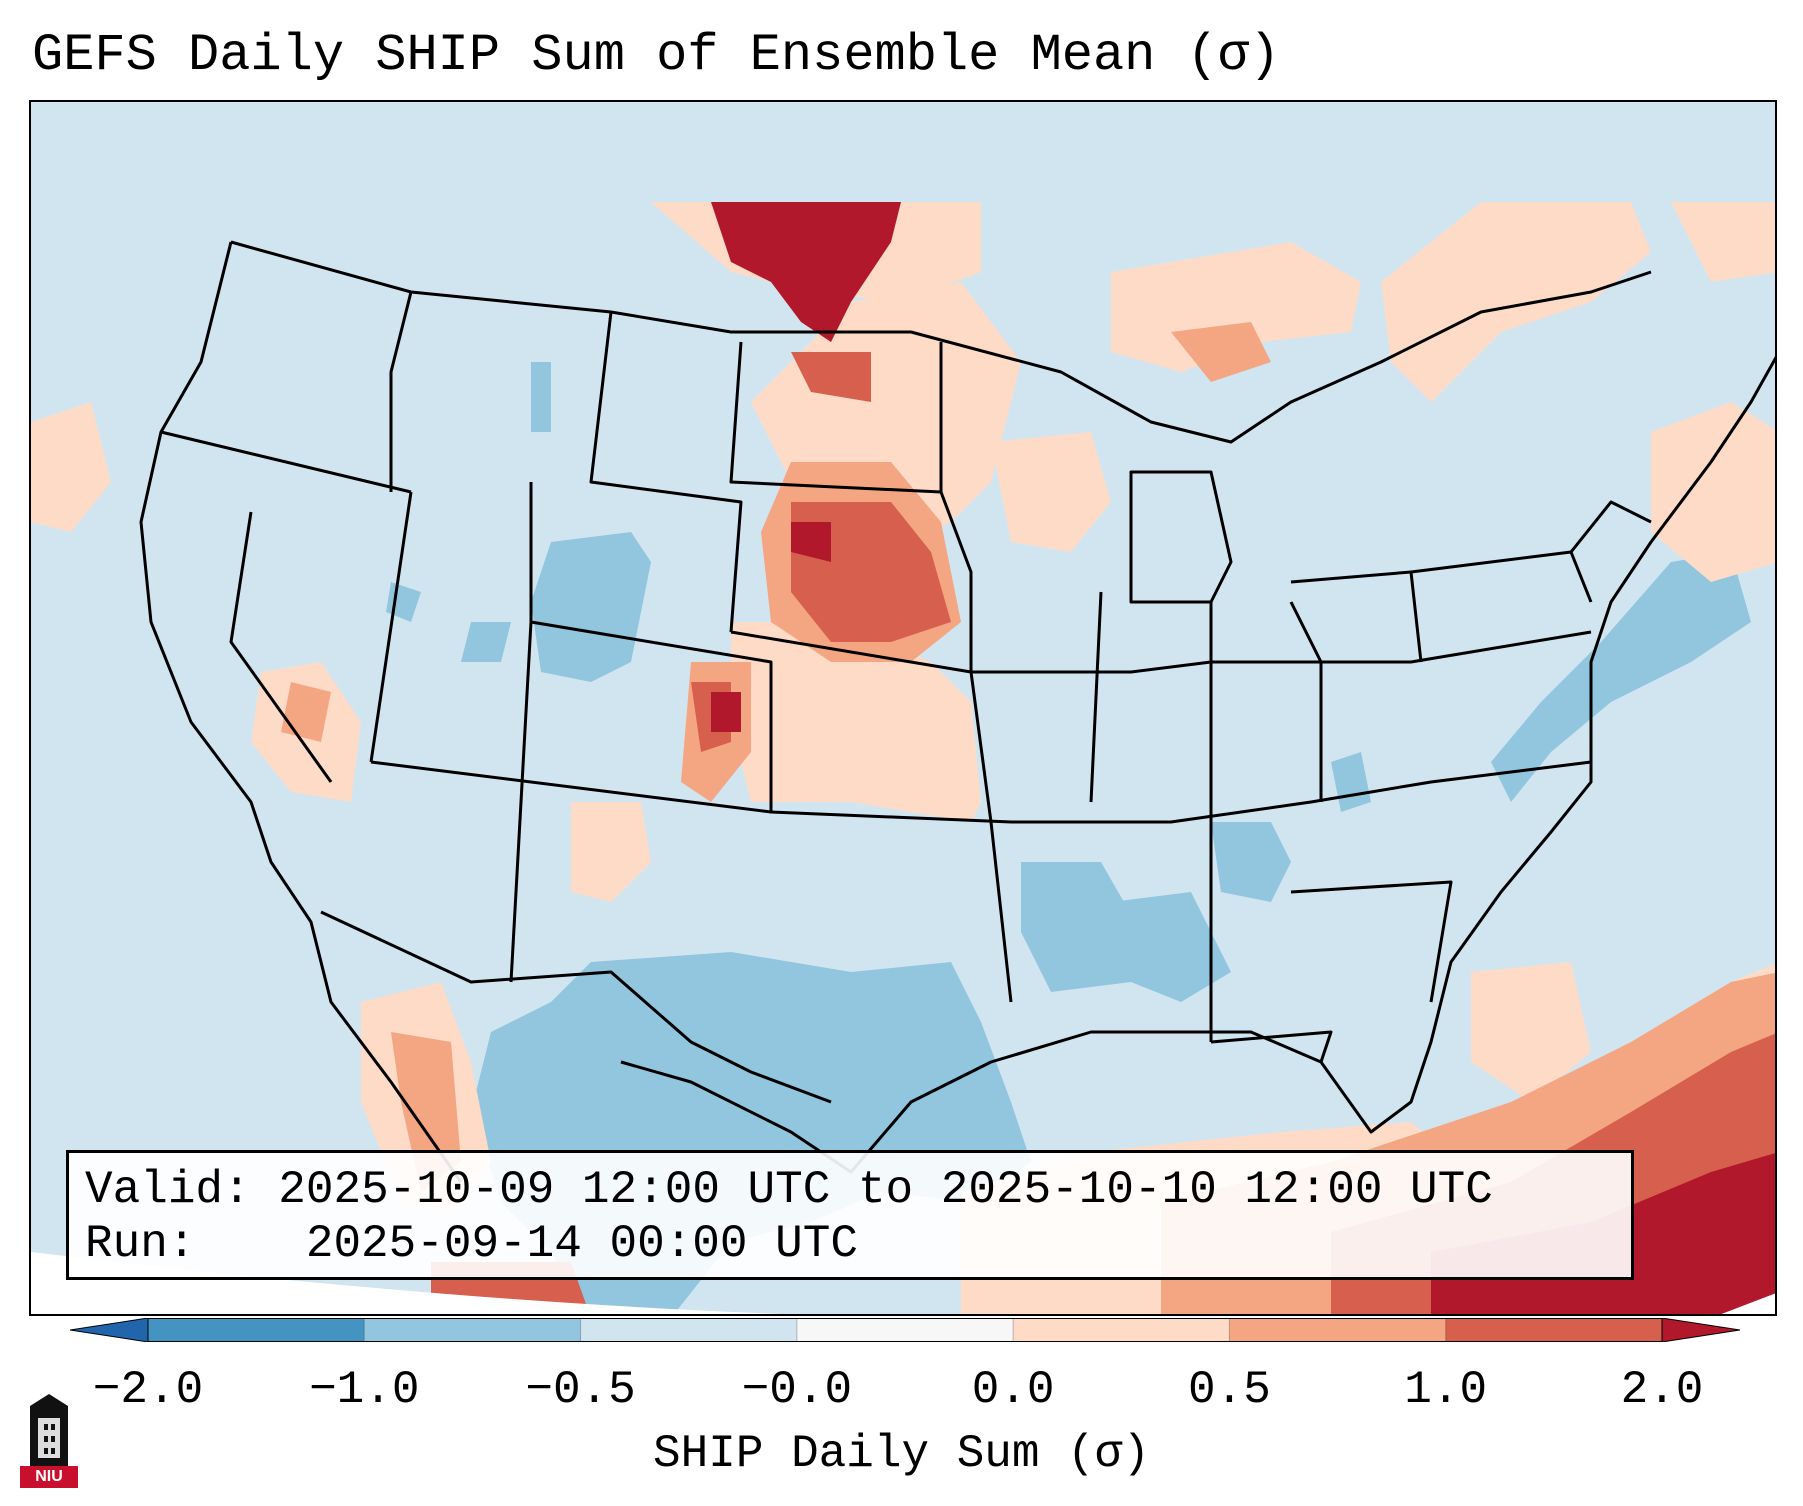  What do you see at coordinates (901, 1454) in the screenshot?
I see `colorbar-label: SHIP Daily Sum (σ)` at bounding box center [901, 1454].